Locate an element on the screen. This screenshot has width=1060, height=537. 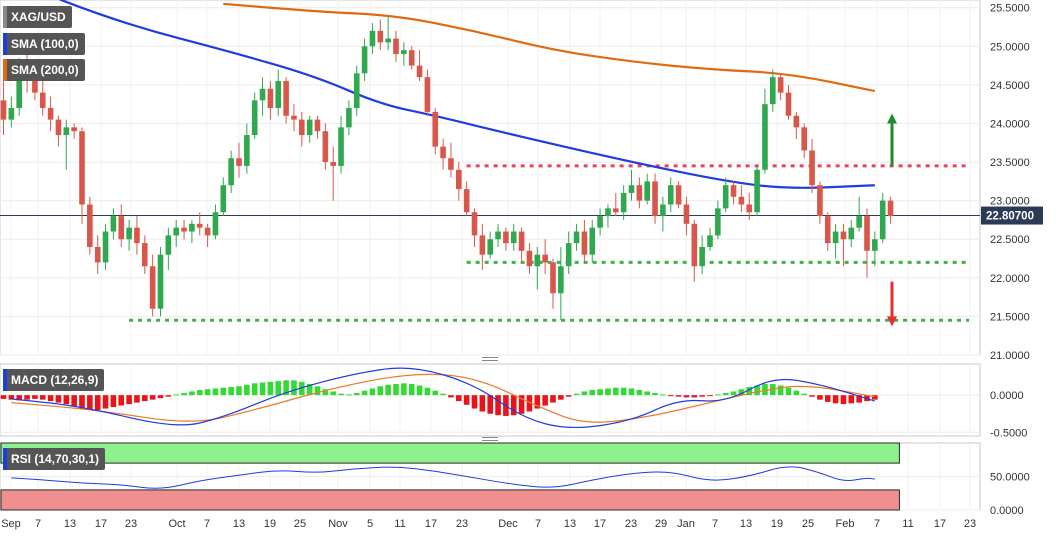
rsi-line is located at coordinates (443, 477).